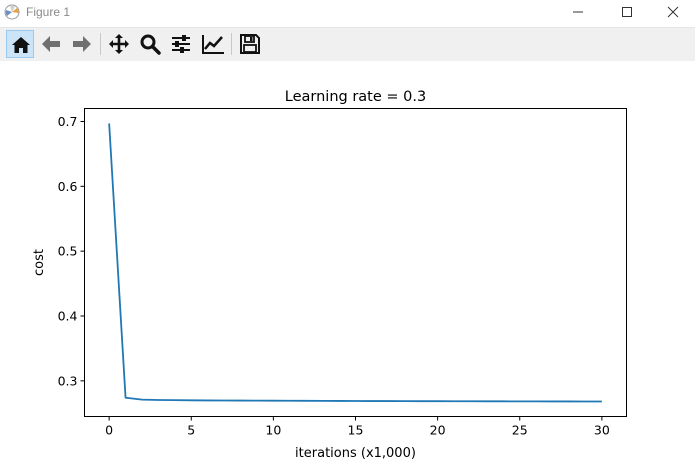  Describe the element at coordinates (68, 315) in the screenshot. I see `y-tick-label: 0.4` at that location.